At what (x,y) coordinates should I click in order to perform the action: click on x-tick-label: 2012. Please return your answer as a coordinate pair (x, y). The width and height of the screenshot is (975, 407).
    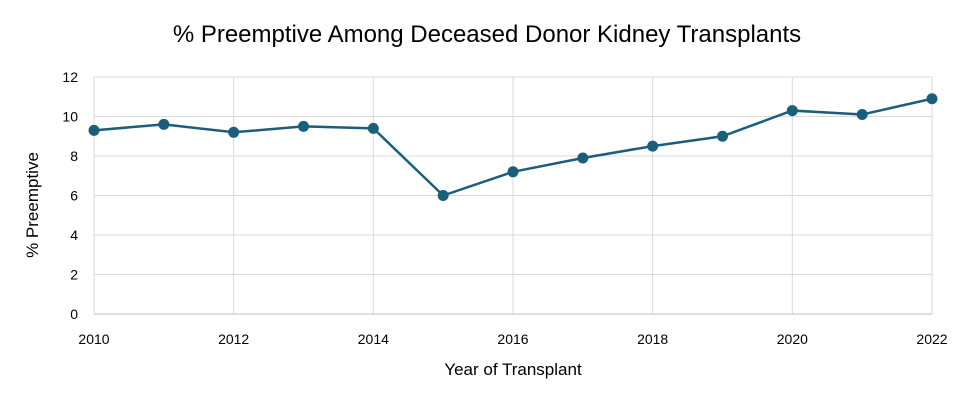
    Looking at the image, I should click on (233, 339).